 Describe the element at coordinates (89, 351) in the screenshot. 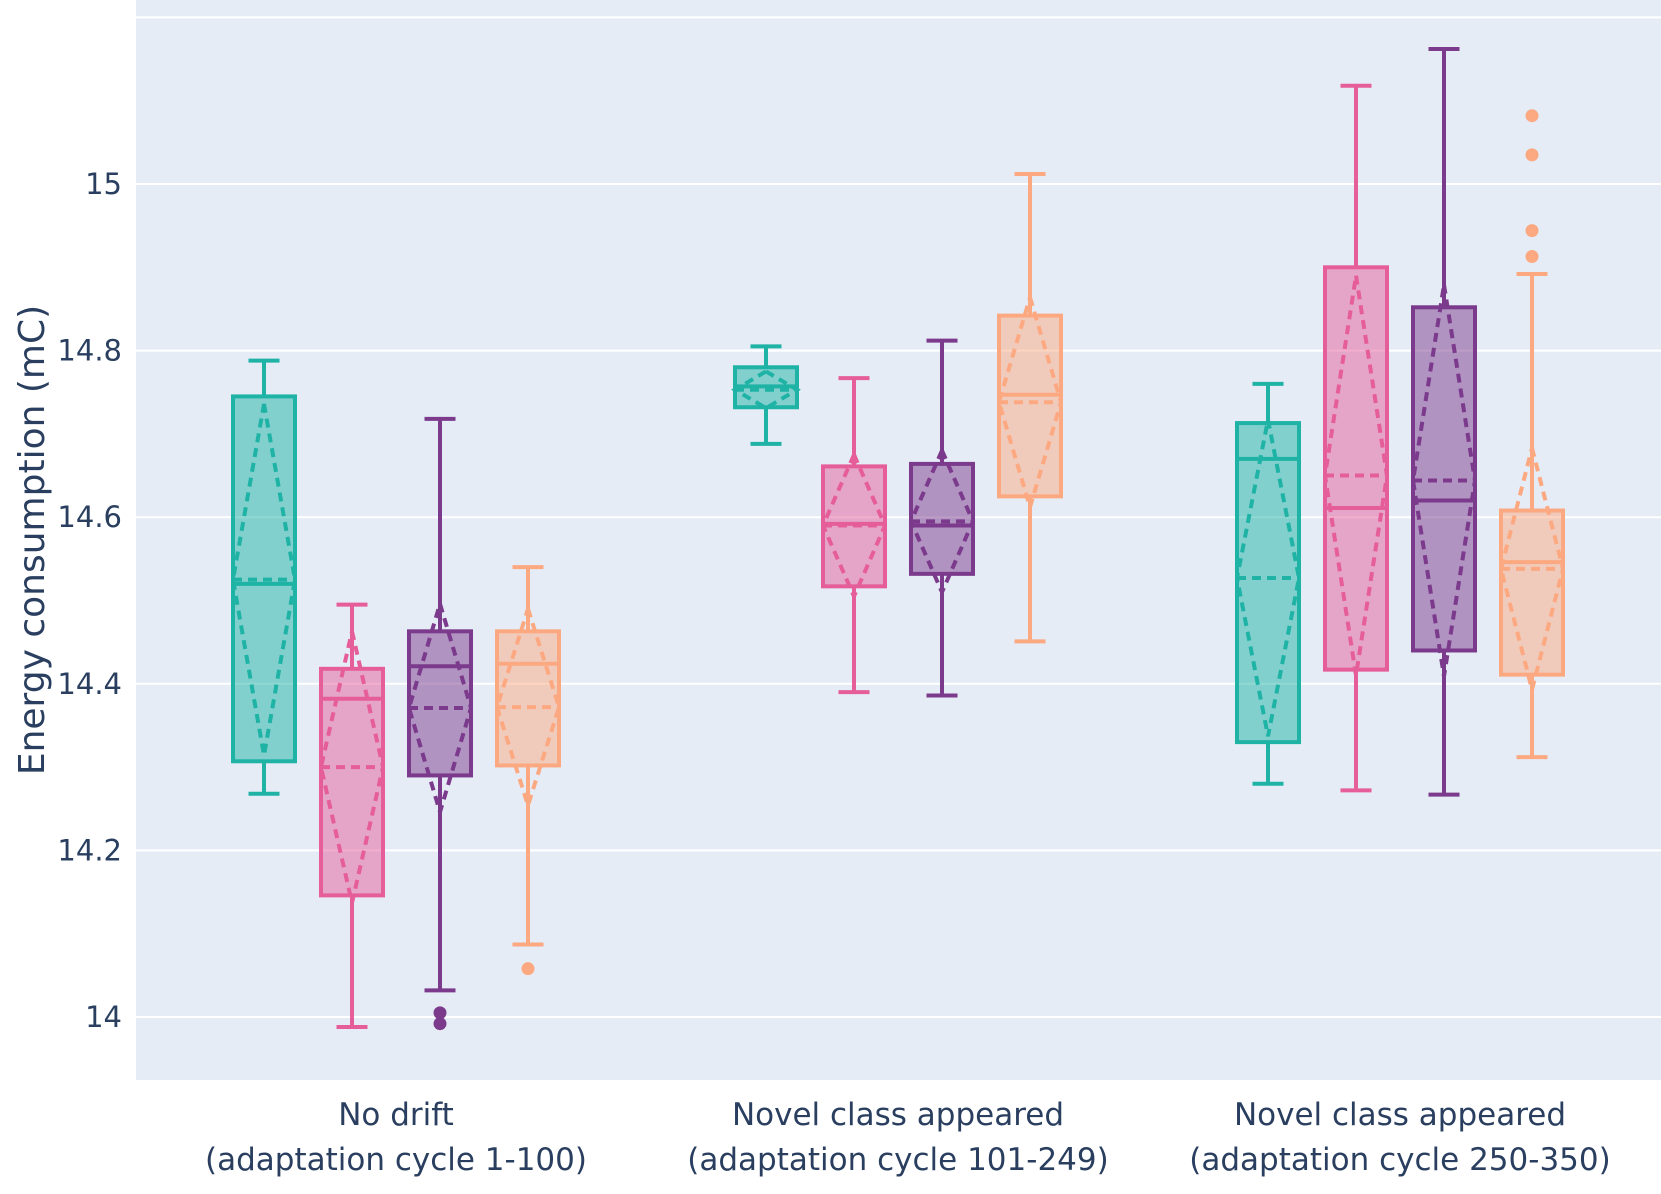

I see `y-tick-label: 14.8` at that location.